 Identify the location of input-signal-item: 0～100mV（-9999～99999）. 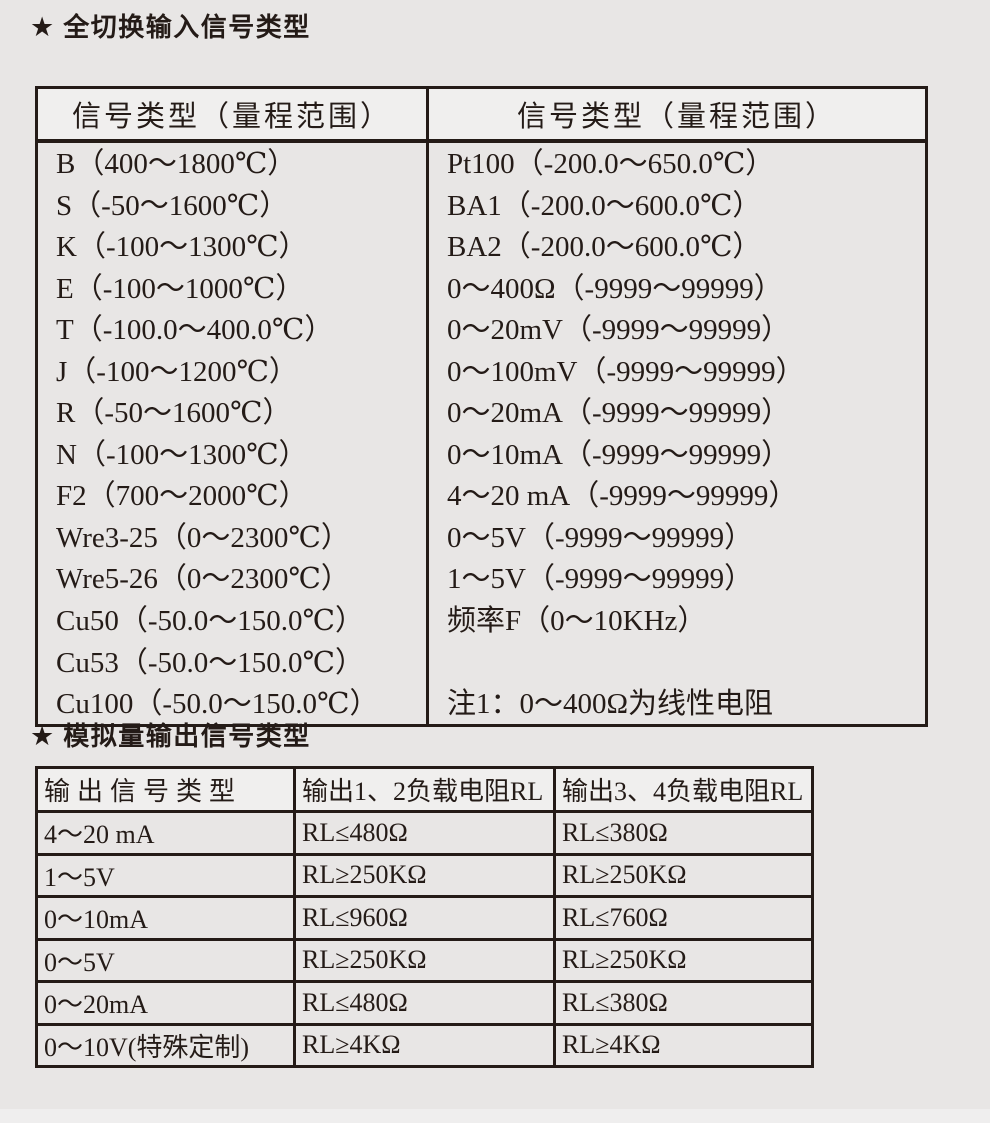
(626, 371).